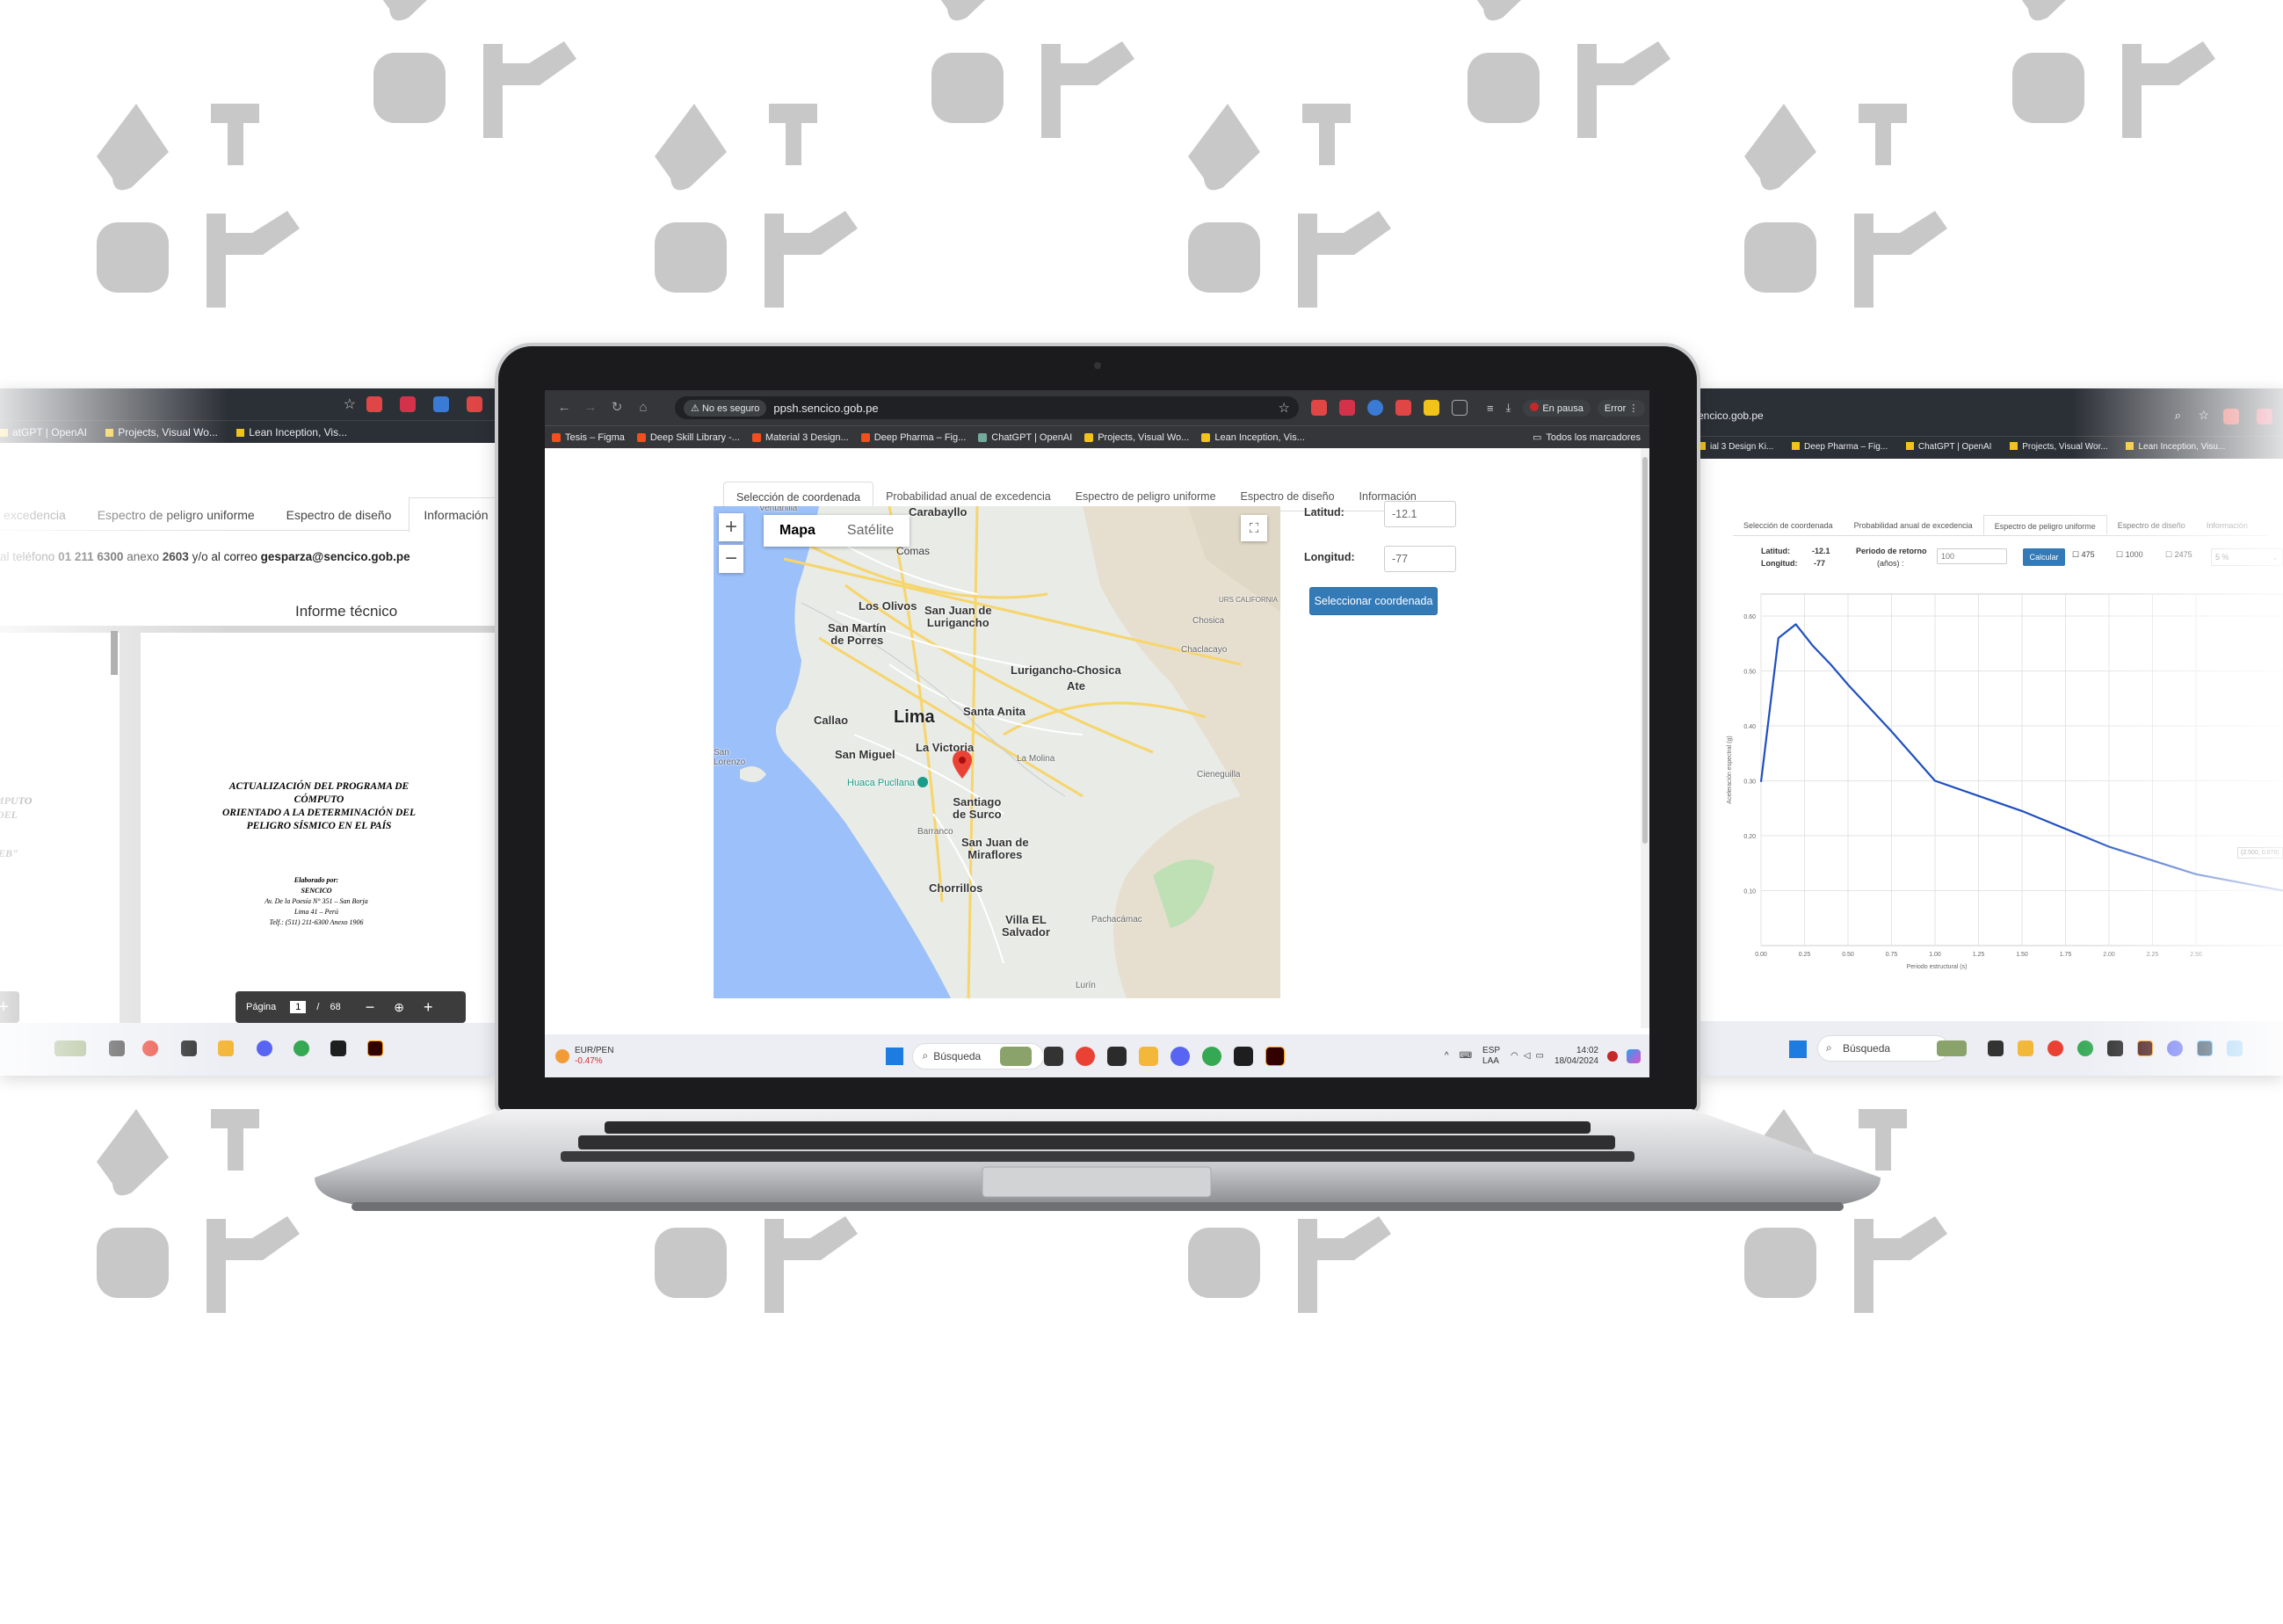 The width and height of the screenshot is (2283, 1624). Describe the element at coordinates (987, 408) in the screenshot. I see `omnibox: ⚠ No es seguro ppsh.sencico.gob.pe ☆` at that location.